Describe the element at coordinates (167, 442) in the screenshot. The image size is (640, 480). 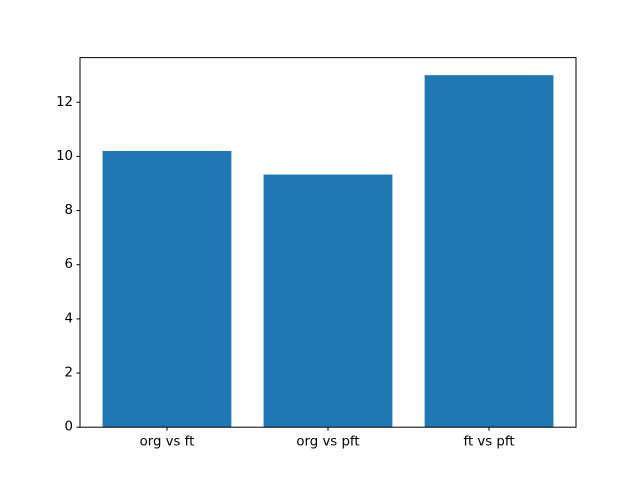
I see `x-tick-label: org vs ft` at that location.